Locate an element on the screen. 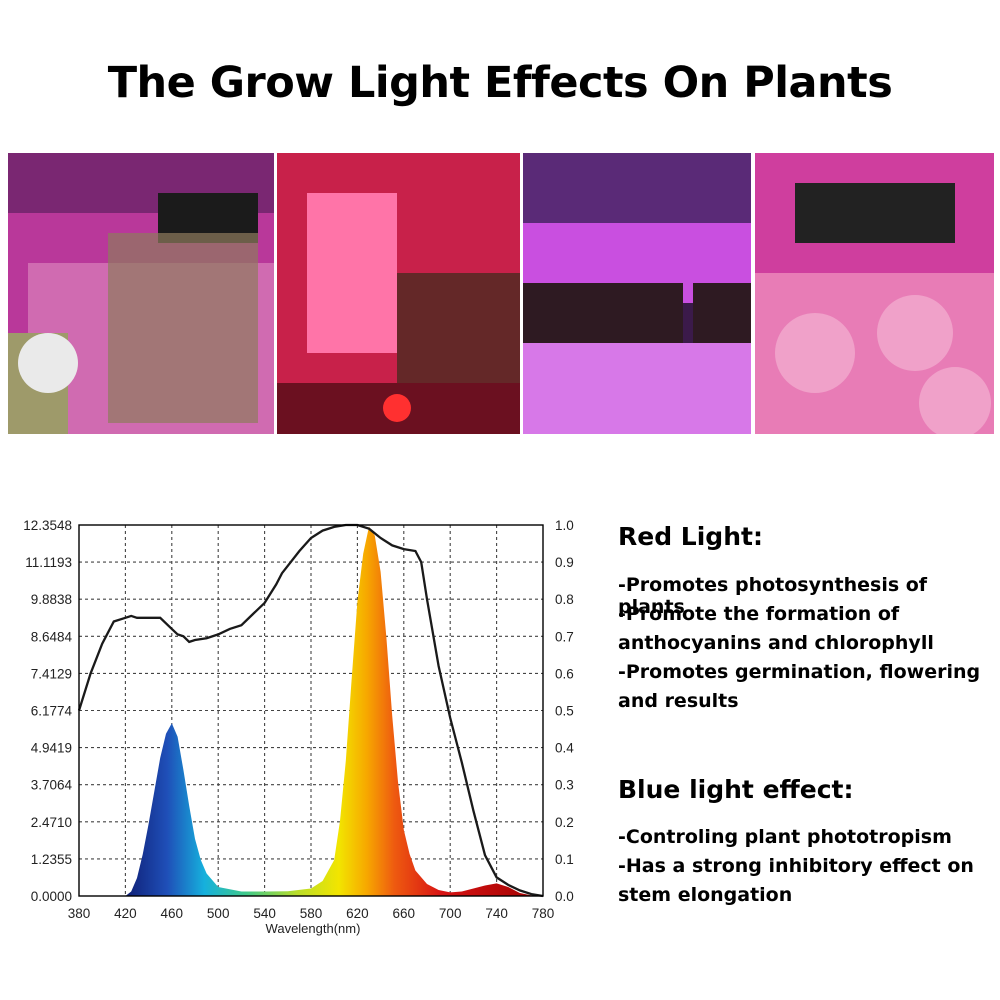 This screenshot has width=1000, height=1000. y-right-tick-label: 0.1 is located at coordinates (564, 859).